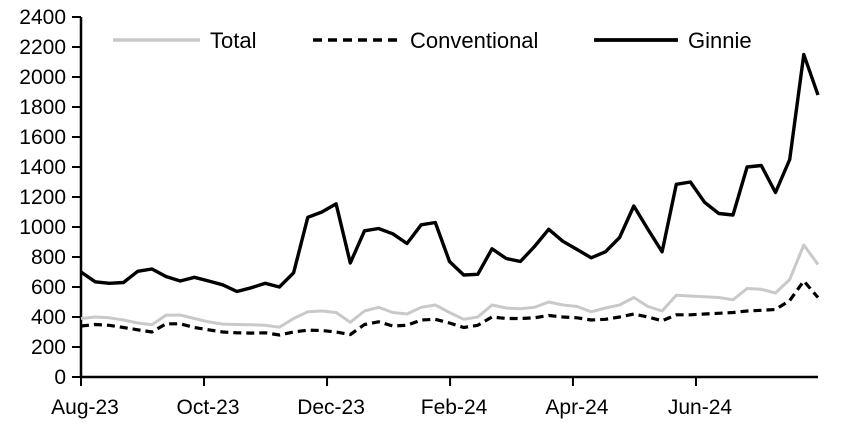  Describe the element at coordinates (85, 407) in the screenshot. I see `x-axis-tick-label: Aug-23` at that location.